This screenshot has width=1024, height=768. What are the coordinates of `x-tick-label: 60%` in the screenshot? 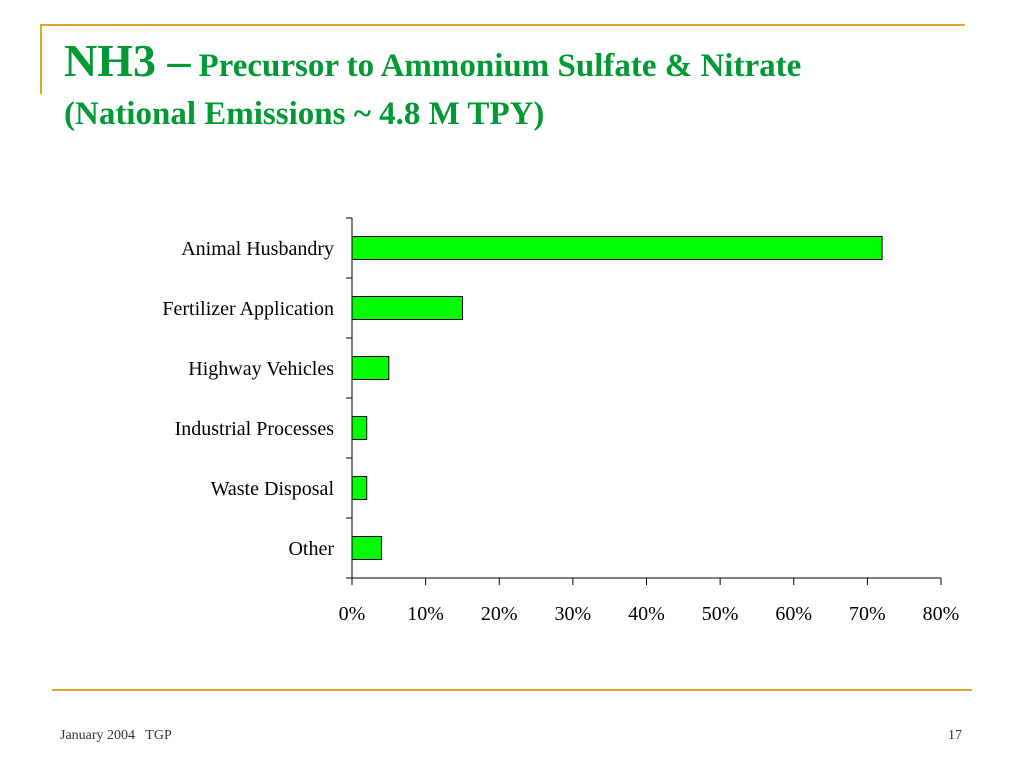 It's located at (793, 614).